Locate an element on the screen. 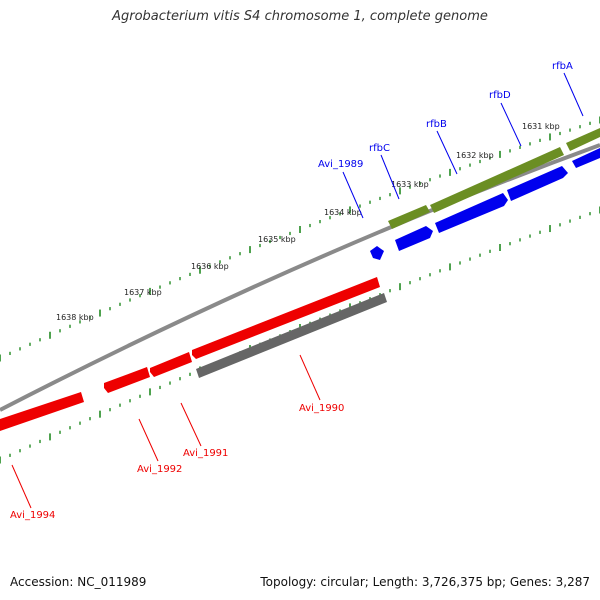 Image resolution: width=600 pixels, height=600 pixels. reverse-gene-avi1992 is located at coordinates (127, 380).